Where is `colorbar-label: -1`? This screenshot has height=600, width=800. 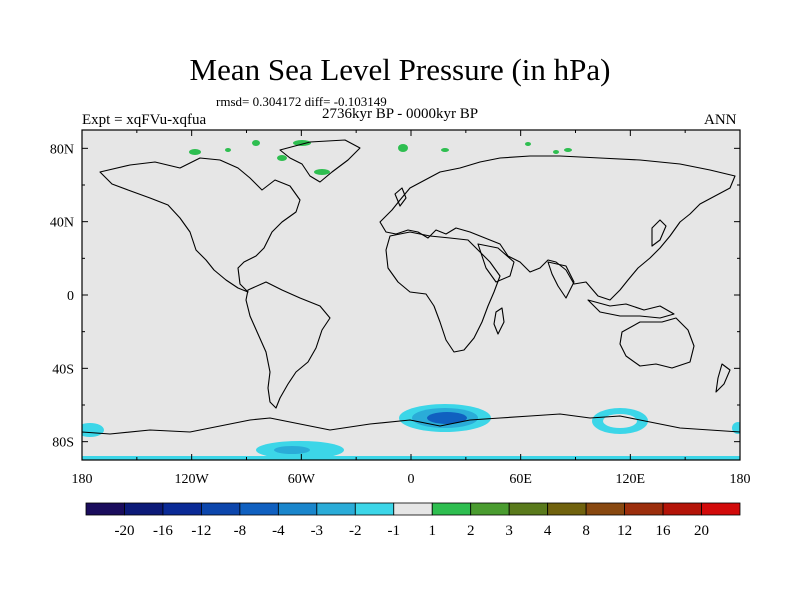
colorbar-label: -1 is located at coordinates (394, 531).